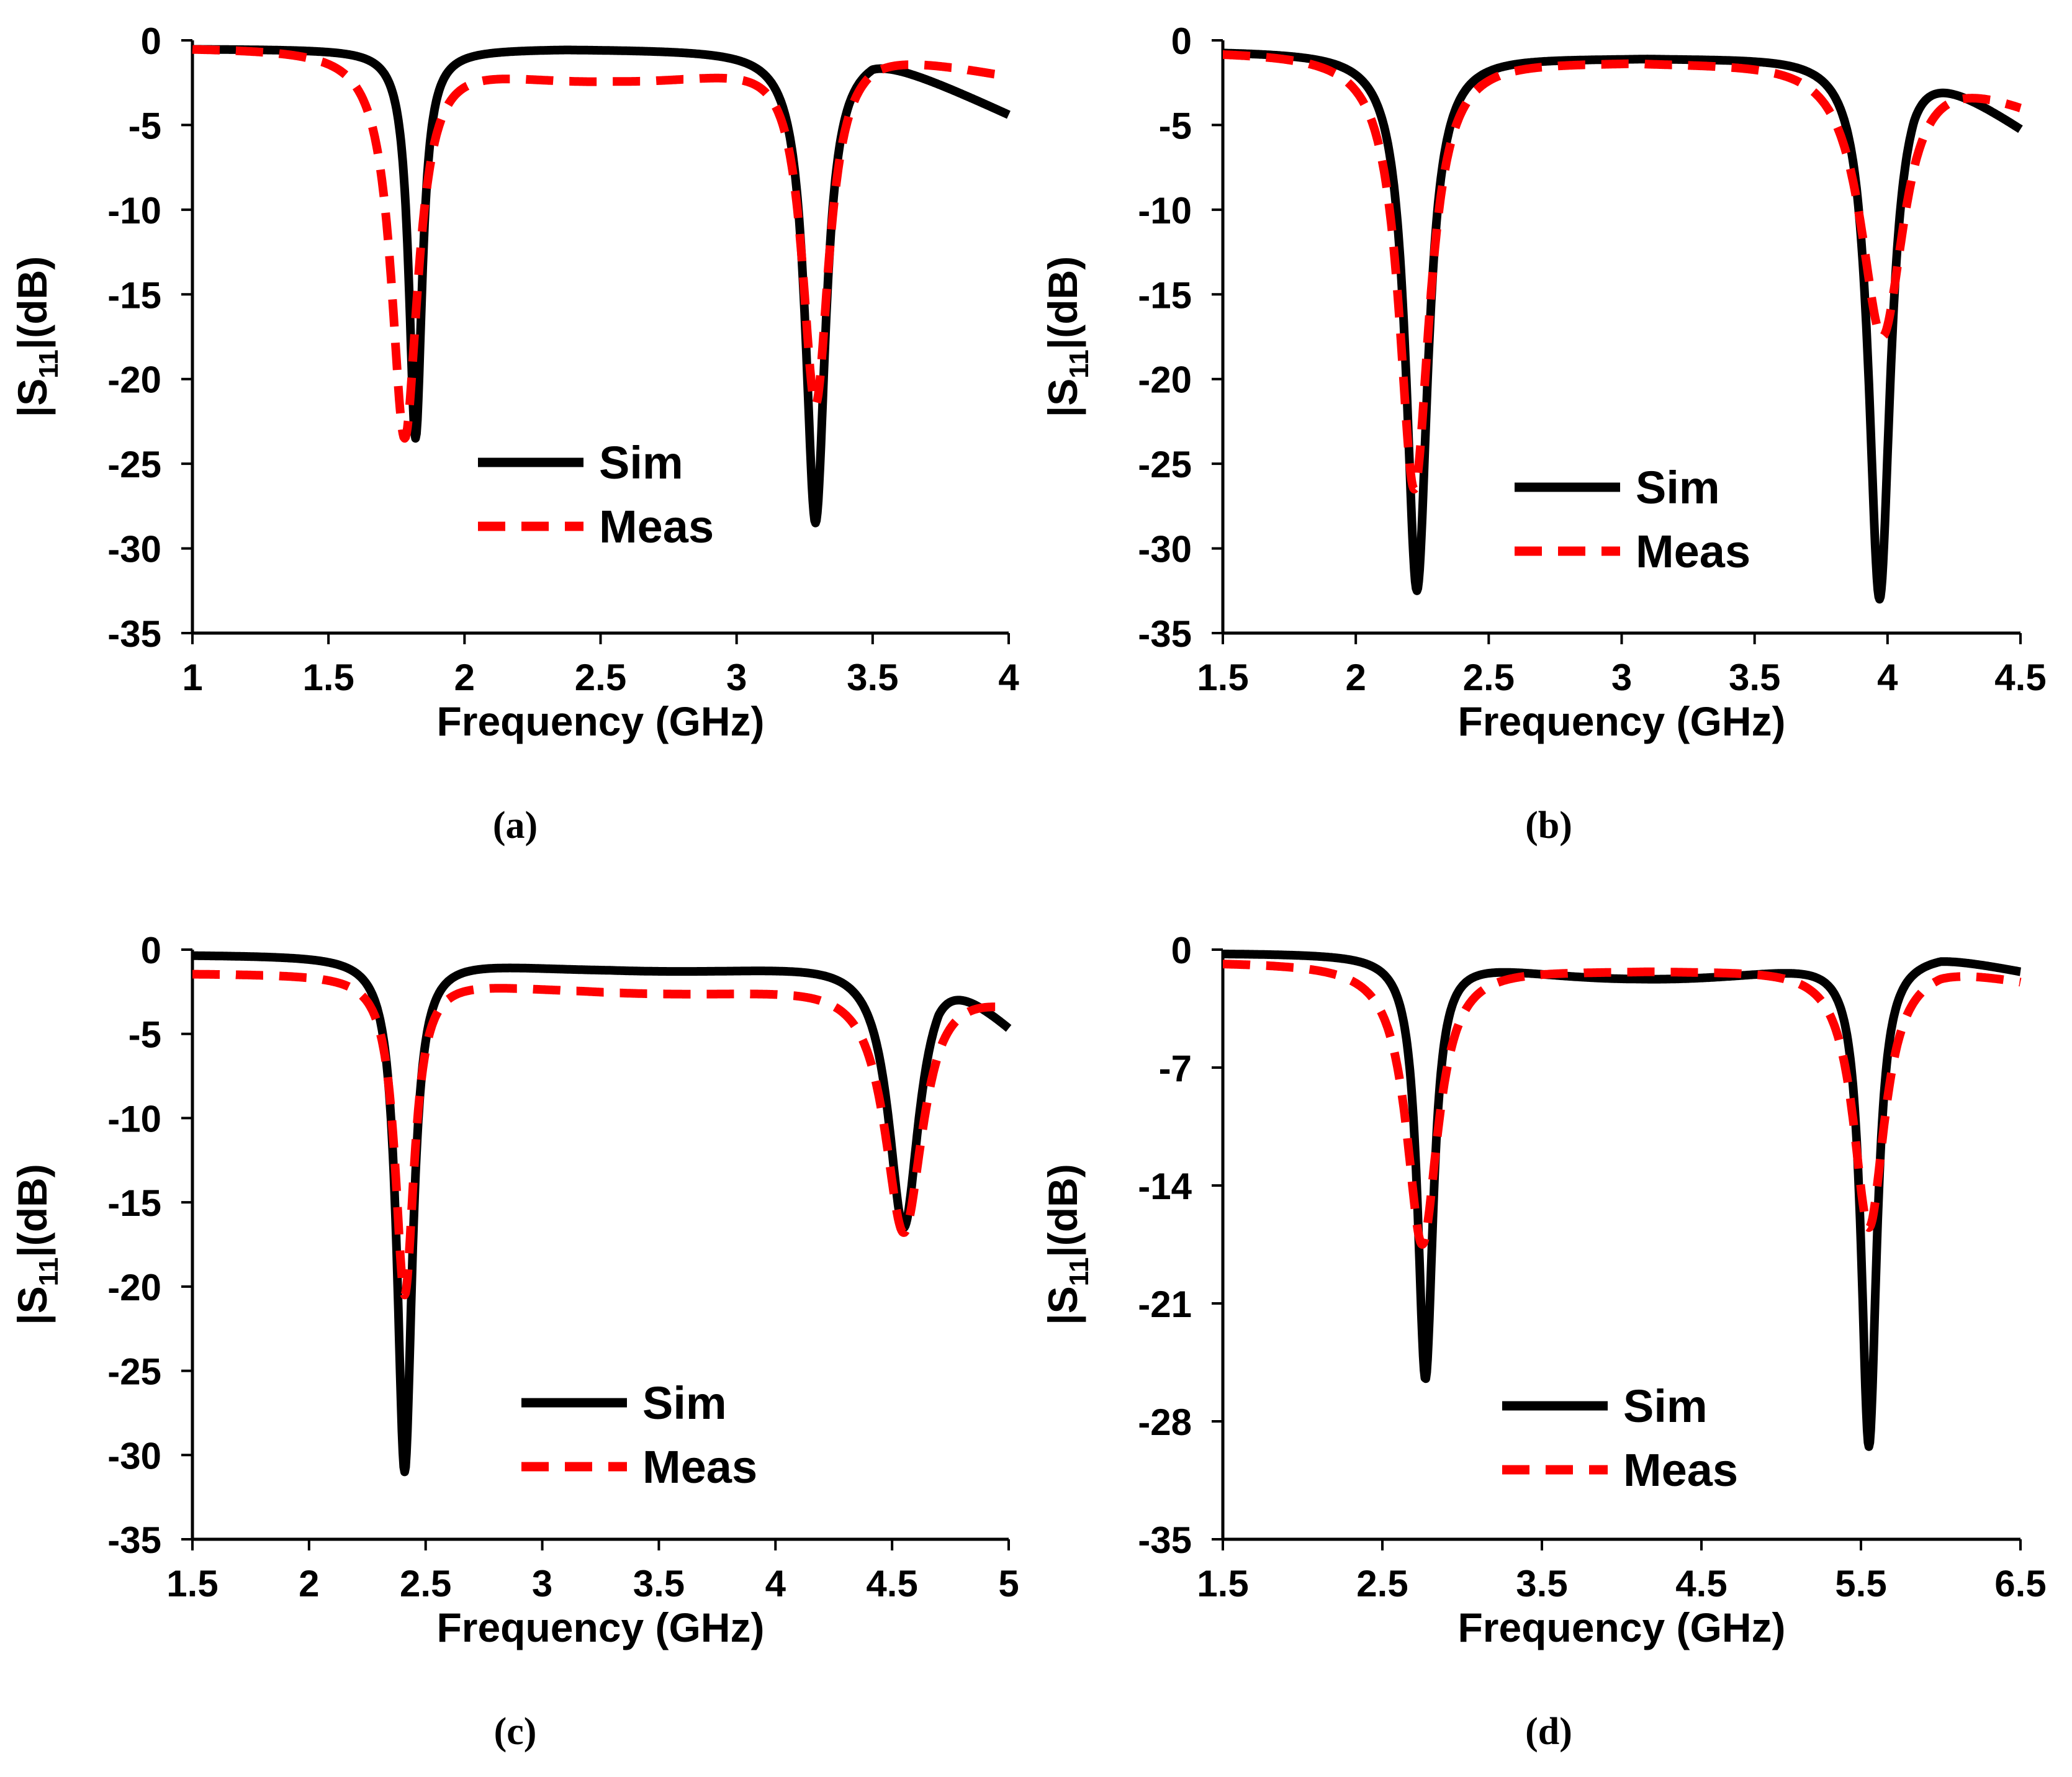 The image size is (2072, 1777). What do you see at coordinates (1860, 1583) in the screenshot?
I see `x-tick-label: 5.5` at bounding box center [1860, 1583].